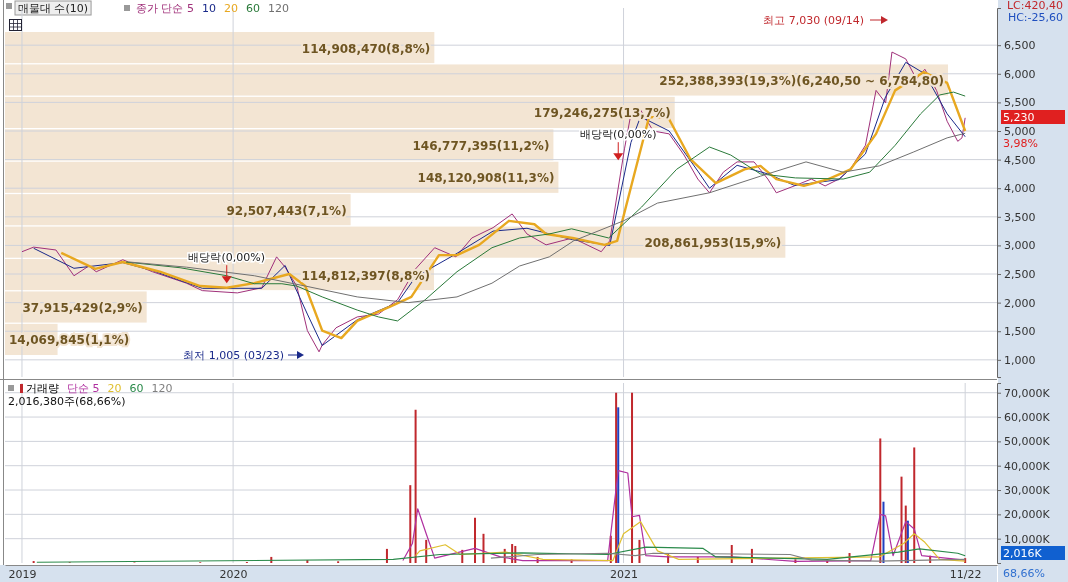 The width and height of the screenshot is (1068, 582). I want to click on x-tick-label: 2020, so click(233, 574).